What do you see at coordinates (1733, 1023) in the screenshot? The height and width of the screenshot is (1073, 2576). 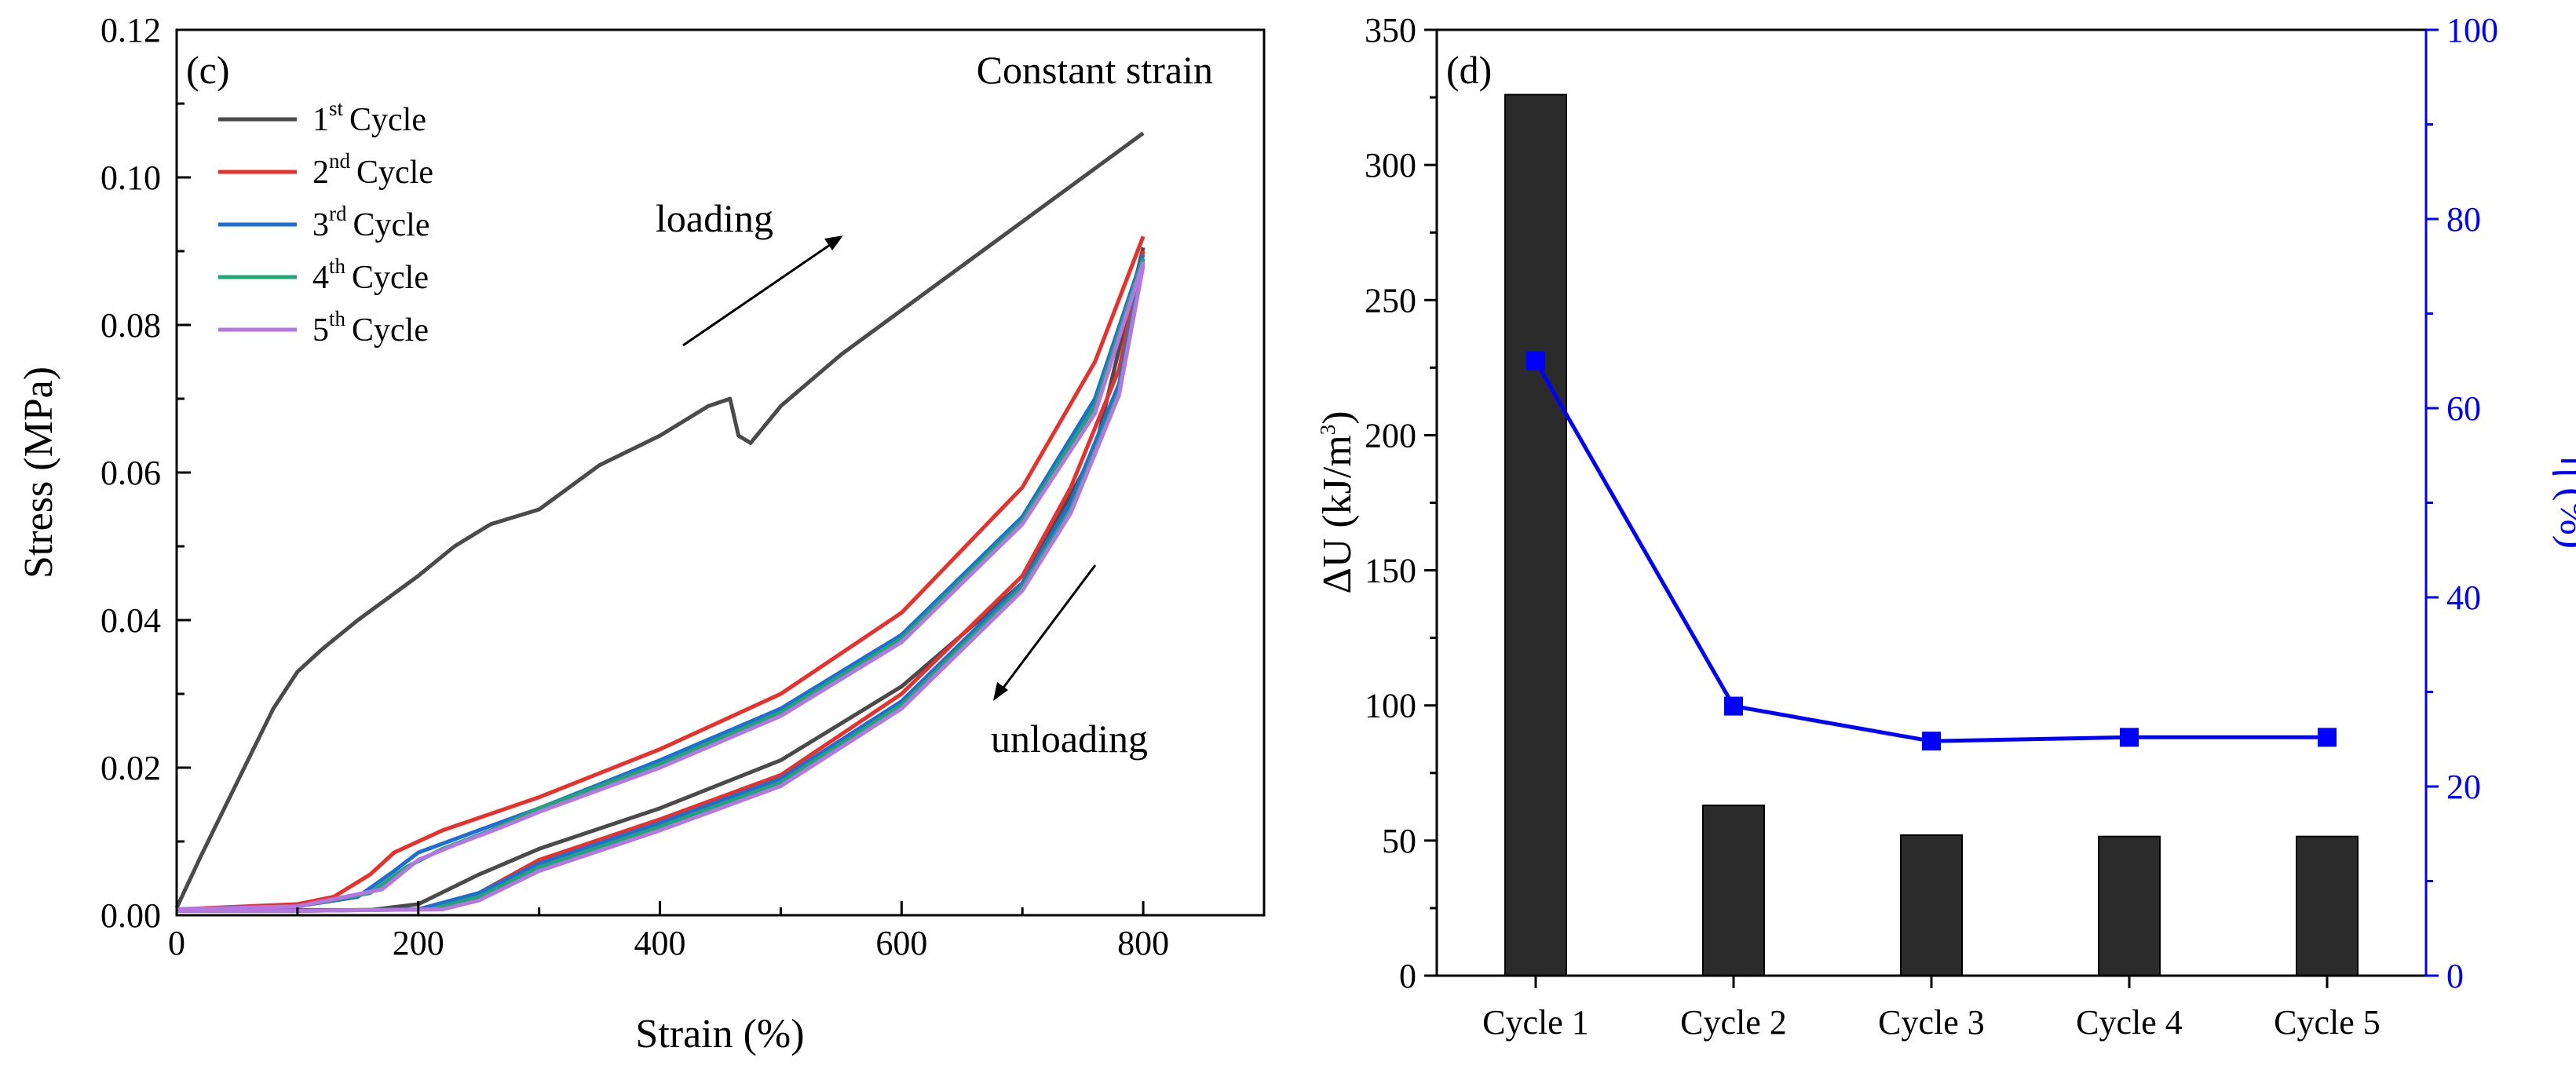 I see `category-label: Cycle 2` at bounding box center [1733, 1023].